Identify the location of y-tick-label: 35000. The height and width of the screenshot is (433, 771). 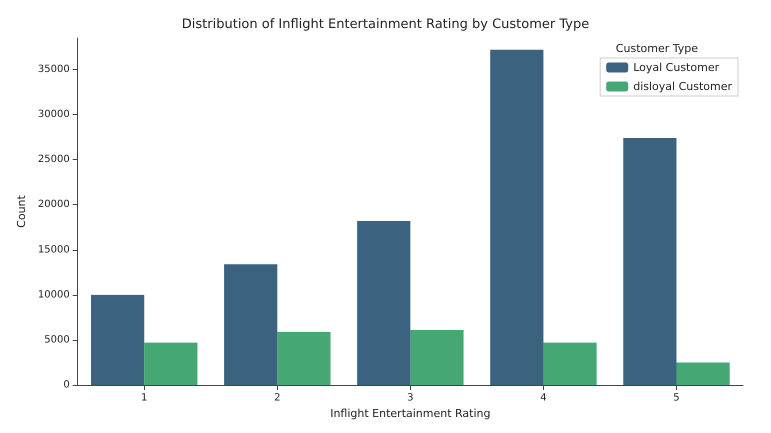
(54, 70).